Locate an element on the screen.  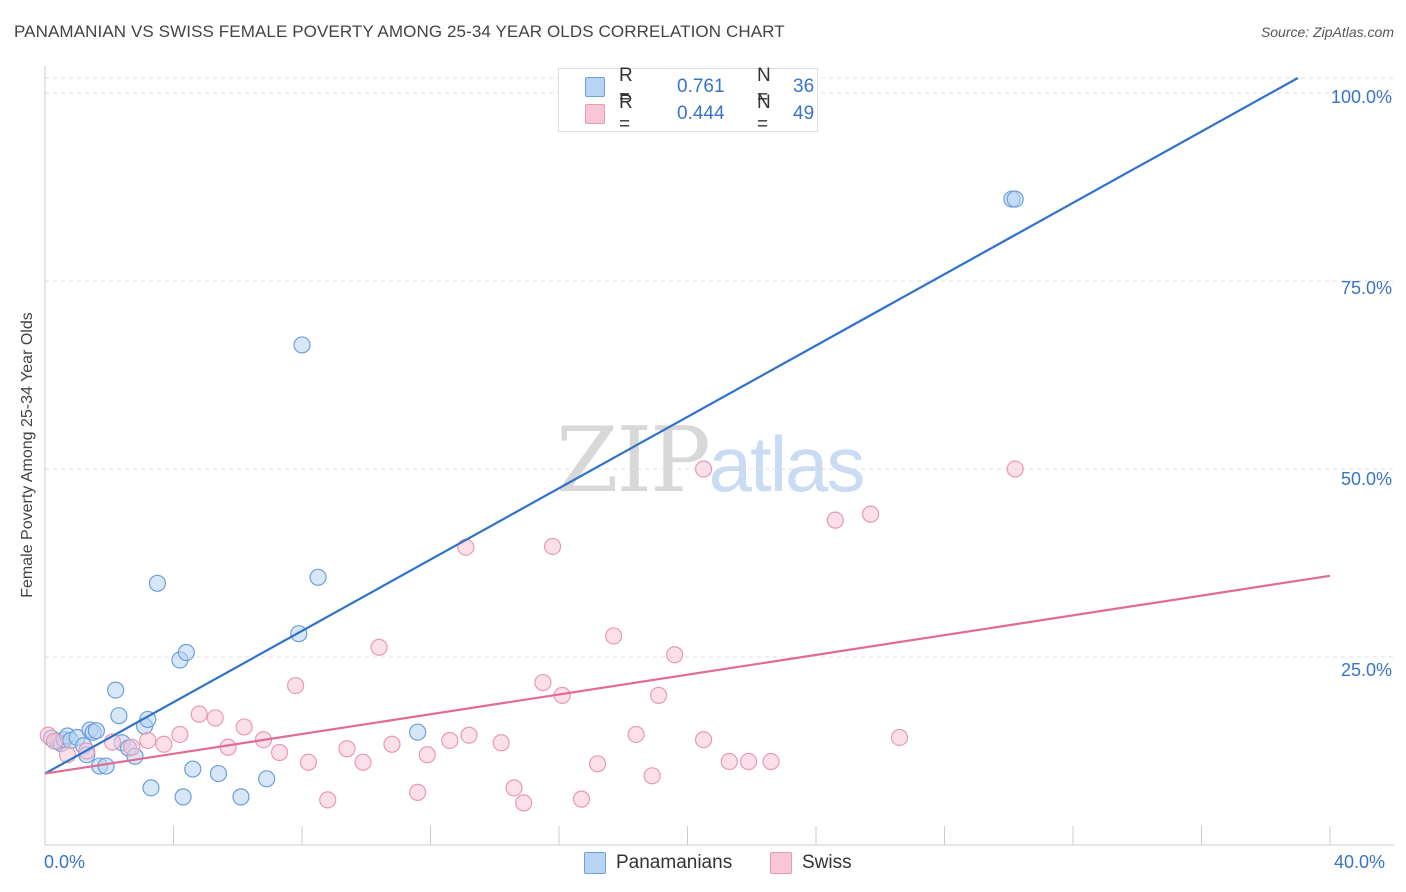
x-tick-label-min: 0.0% is located at coordinates (65, 862).